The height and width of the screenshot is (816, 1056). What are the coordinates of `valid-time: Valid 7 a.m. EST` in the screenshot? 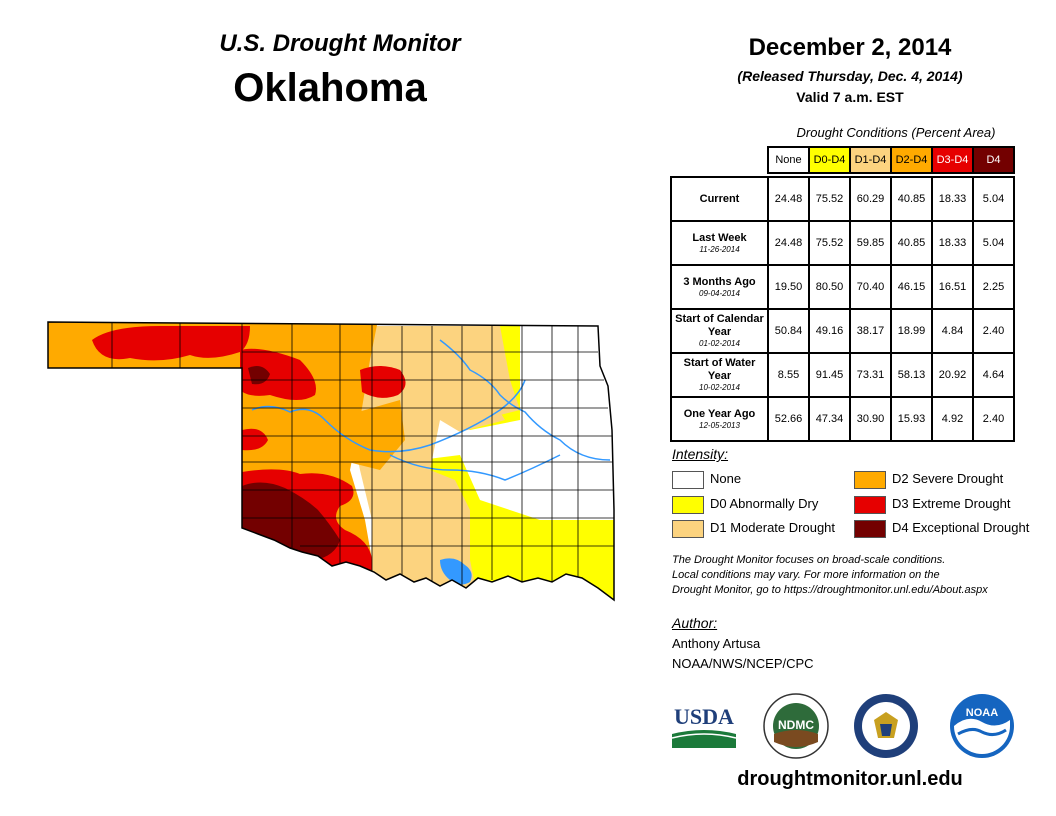 It's located at (850, 97).